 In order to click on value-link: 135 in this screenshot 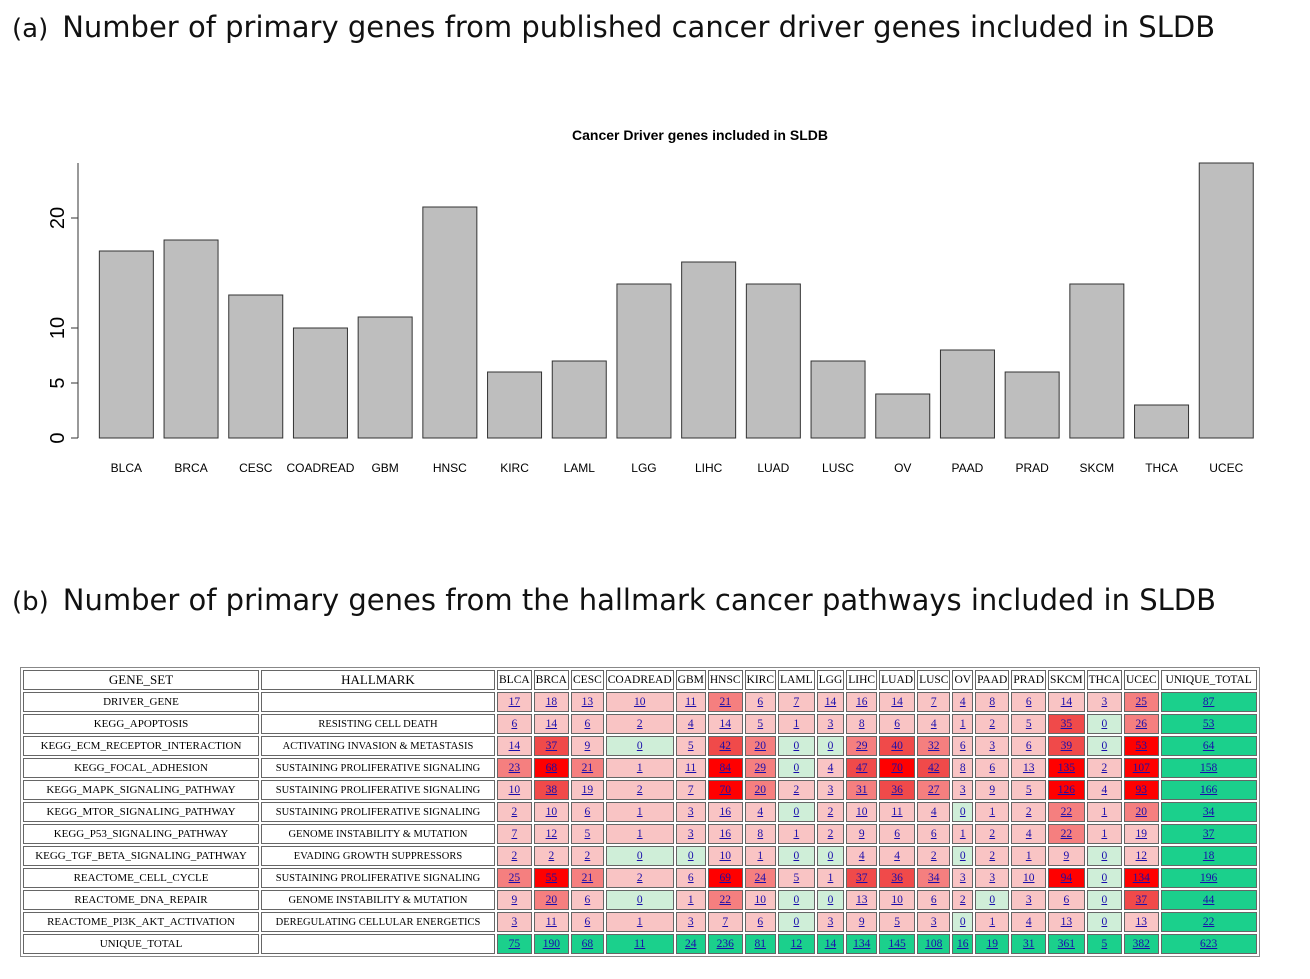, I will do `click(1066, 768)`.